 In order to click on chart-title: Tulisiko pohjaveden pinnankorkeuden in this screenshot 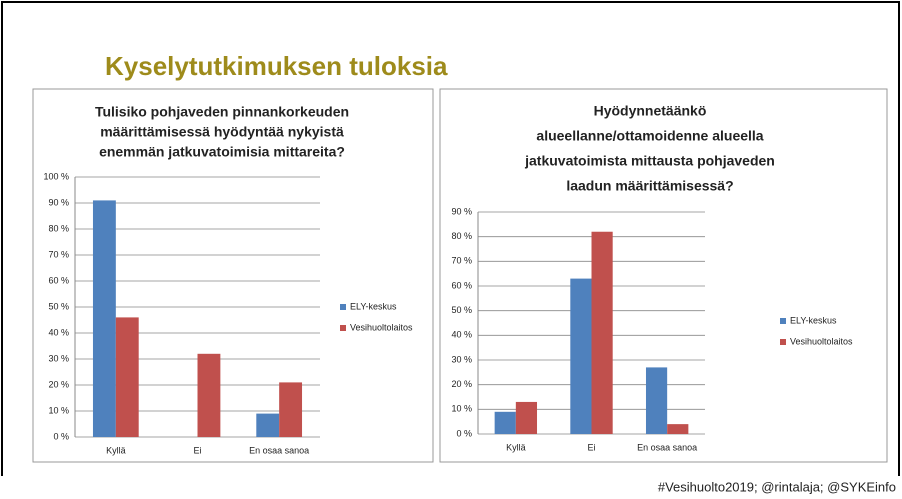, I will do `click(222, 112)`.